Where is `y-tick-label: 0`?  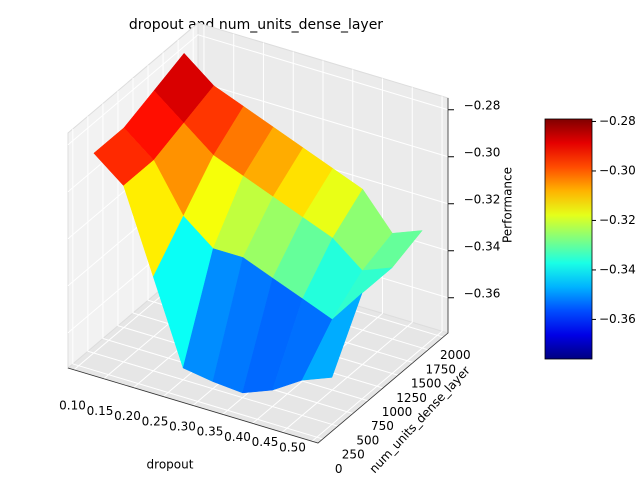
y-tick-label: 0 is located at coordinates (339, 469).